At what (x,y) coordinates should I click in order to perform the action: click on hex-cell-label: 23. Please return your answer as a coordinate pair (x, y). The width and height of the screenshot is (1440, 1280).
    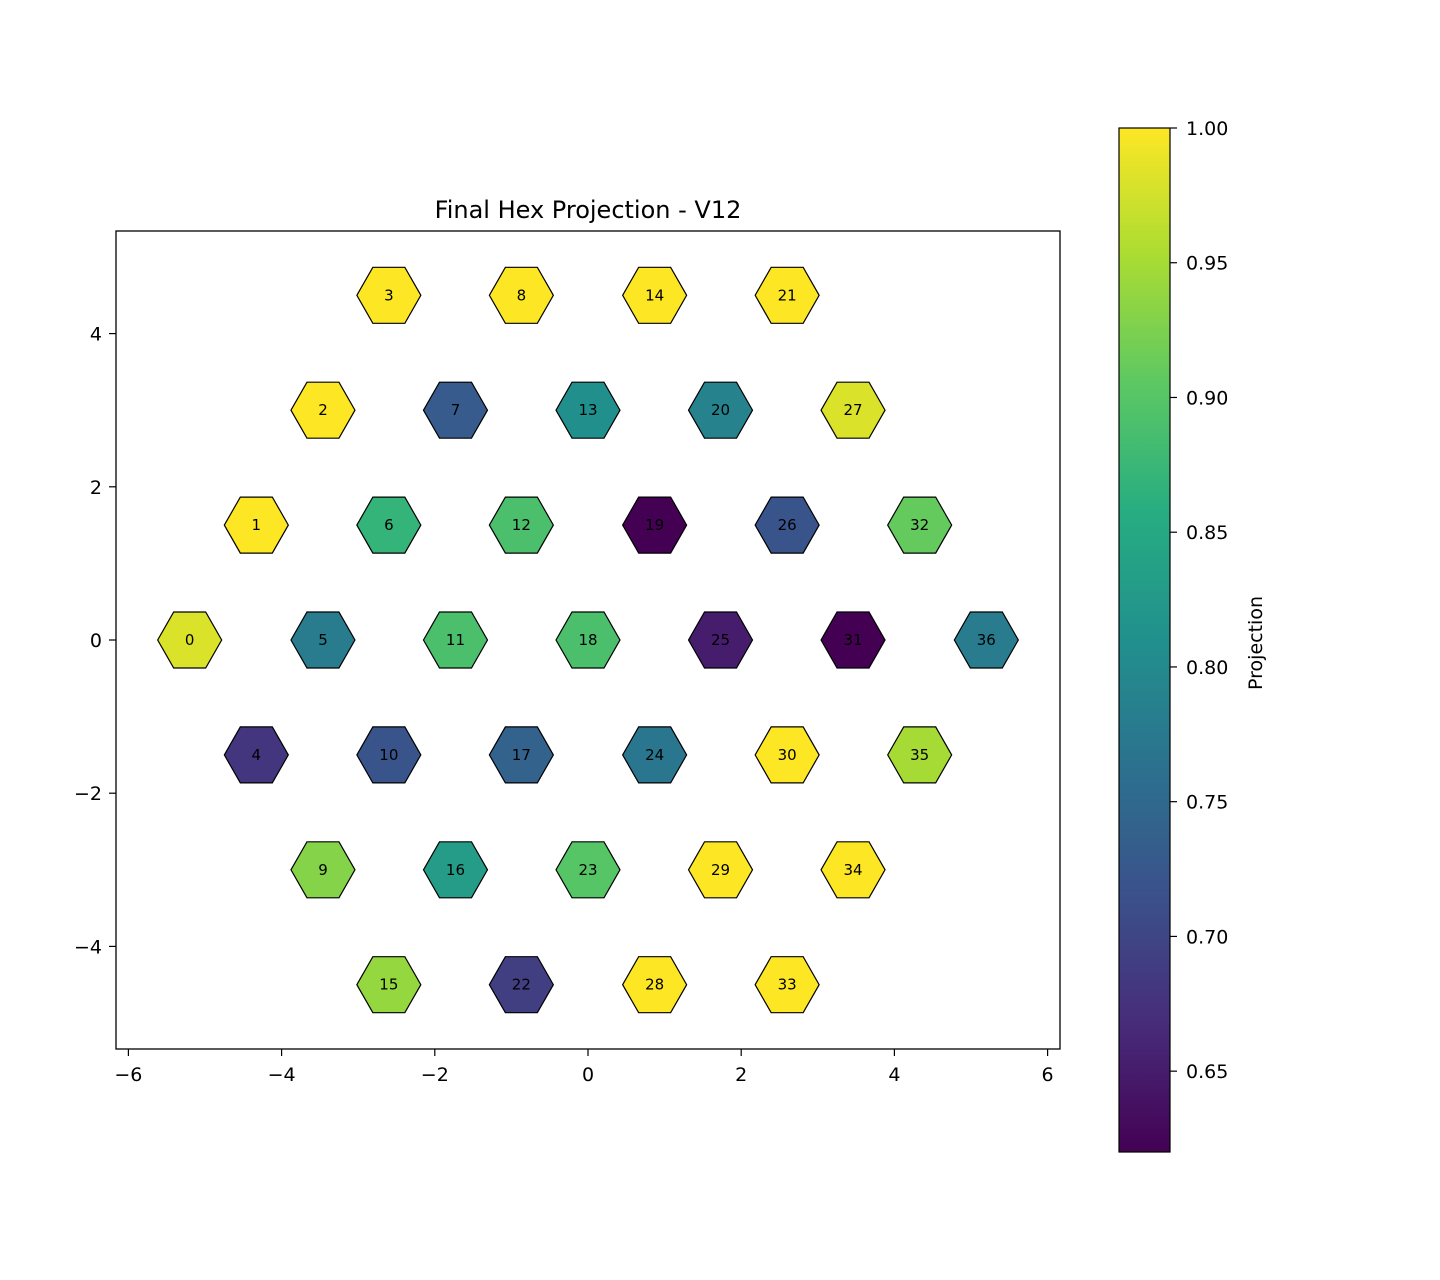
    Looking at the image, I should click on (587, 870).